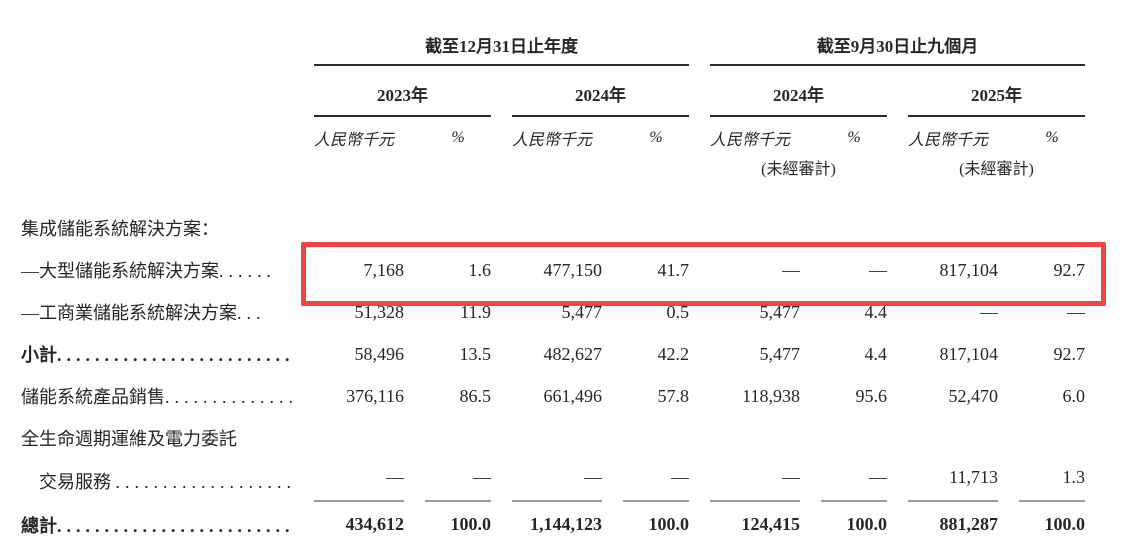 This screenshot has width=1127, height=537. What do you see at coordinates (379, 311) in the screenshot?
I see `amount-cell: 51,328` at bounding box center [379, 311].